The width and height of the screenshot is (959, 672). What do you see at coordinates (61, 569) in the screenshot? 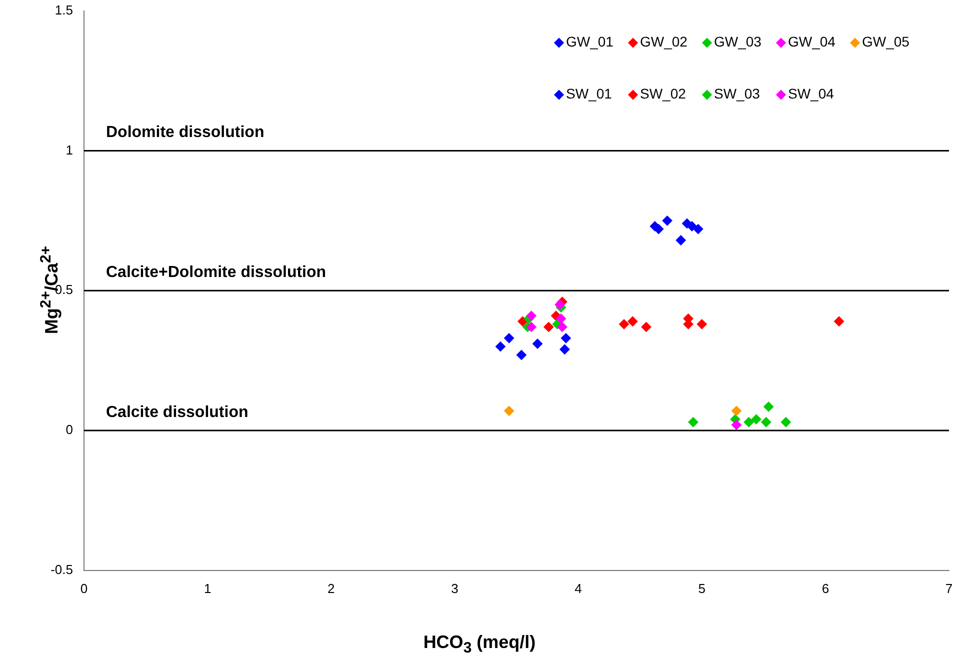
I see `y-tick-label: -0.5` at bounding box center [61, 569].